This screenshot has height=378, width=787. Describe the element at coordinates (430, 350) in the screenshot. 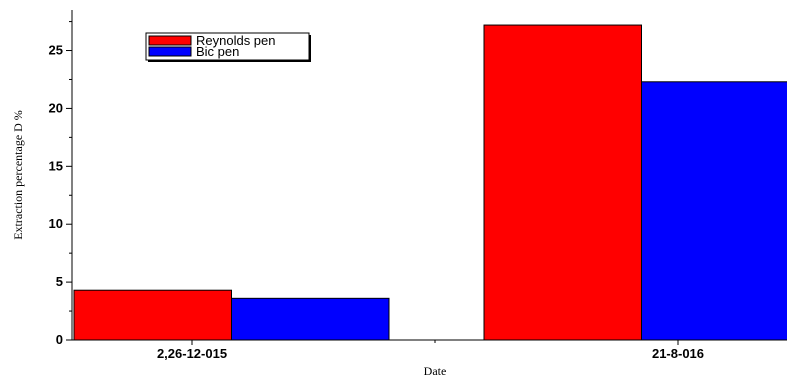

I see `x-ticks-group: 2,26-12-015 21-8-016` at that location.